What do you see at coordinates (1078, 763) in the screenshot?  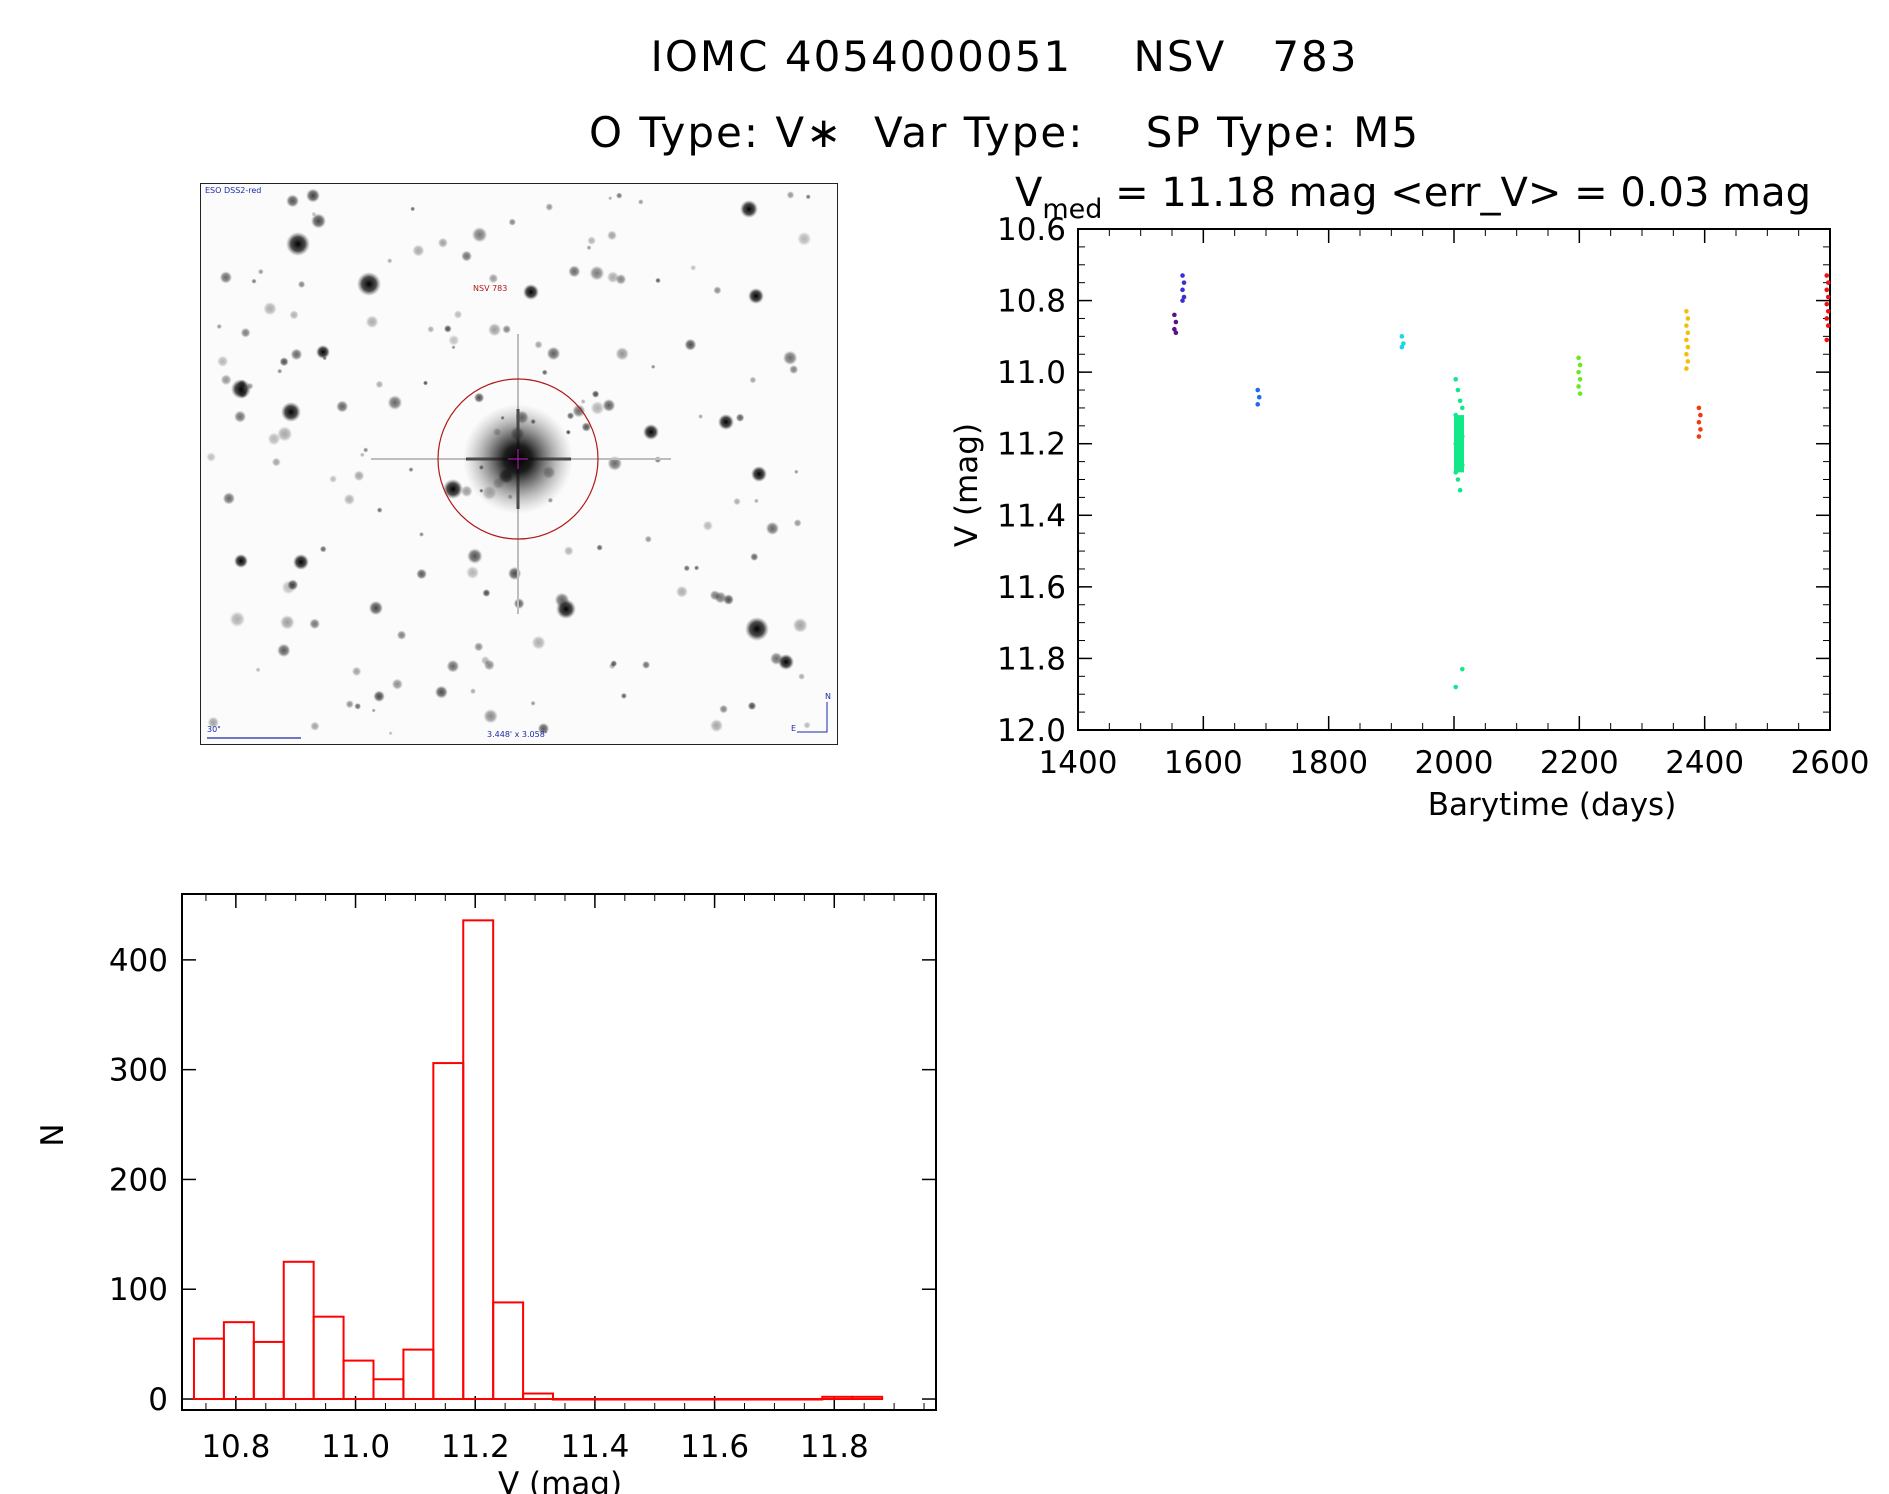 I see `lc-x-tick-label: 1400` at bounding box center [1078, 763].